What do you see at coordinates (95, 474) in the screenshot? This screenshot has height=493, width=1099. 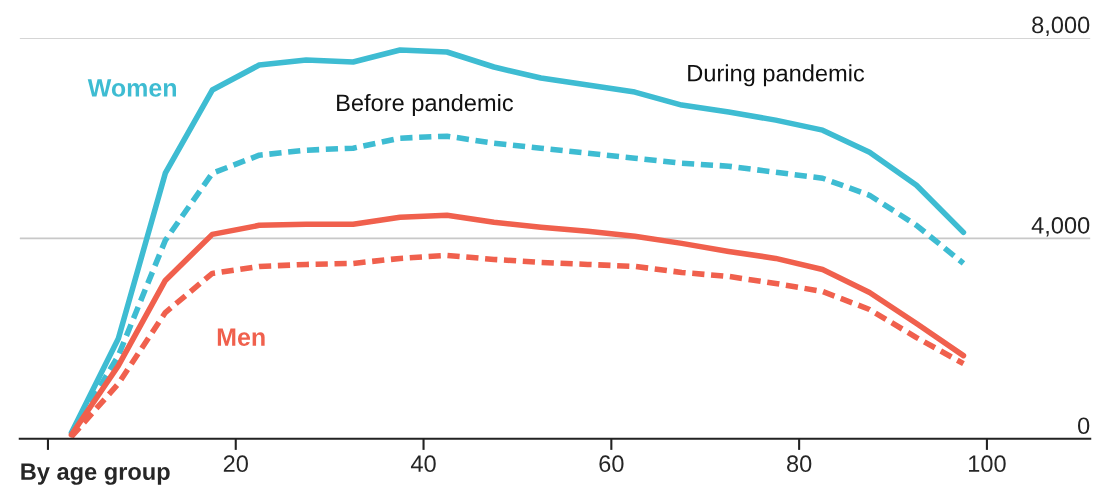 I see `x-axis-title: By age group` at bounding box center [95, 474].